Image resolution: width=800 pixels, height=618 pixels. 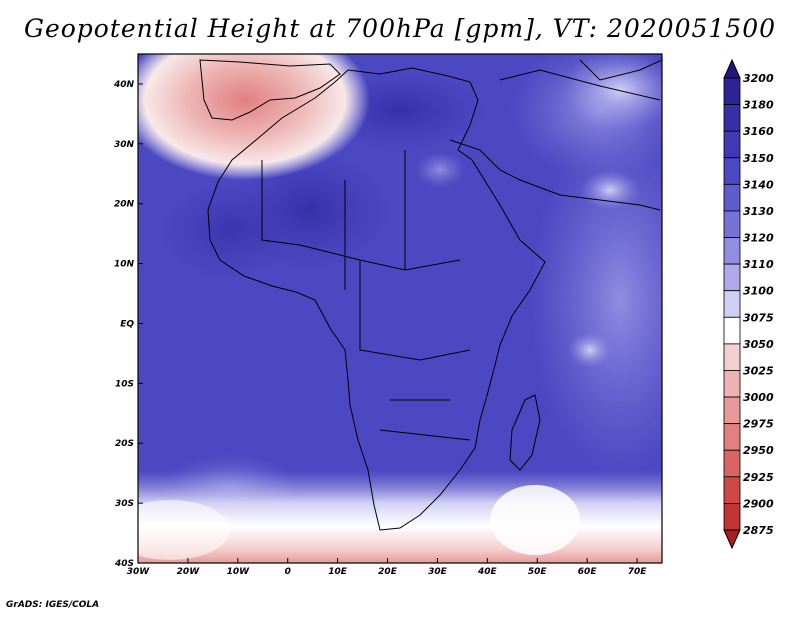 What do you see at coordinates (758, 450) in the screenshot?
I see `colorbar-label: 2950` at bounding box center [758, 450].